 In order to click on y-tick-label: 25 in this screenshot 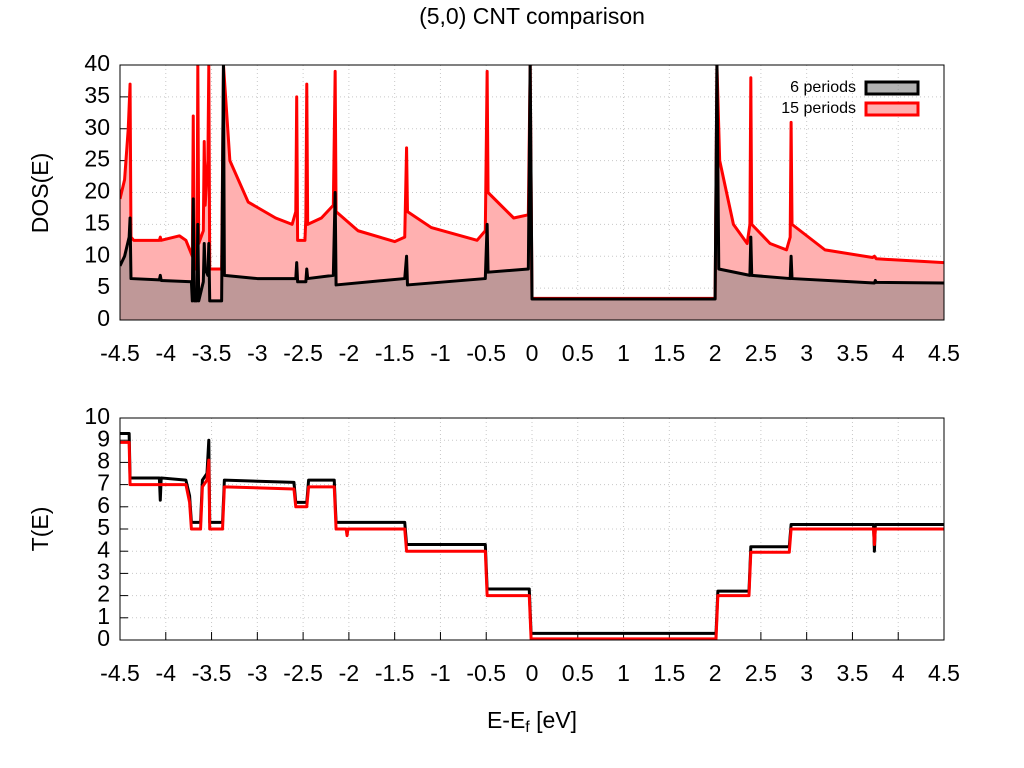, I will do `click(97, 159)`.